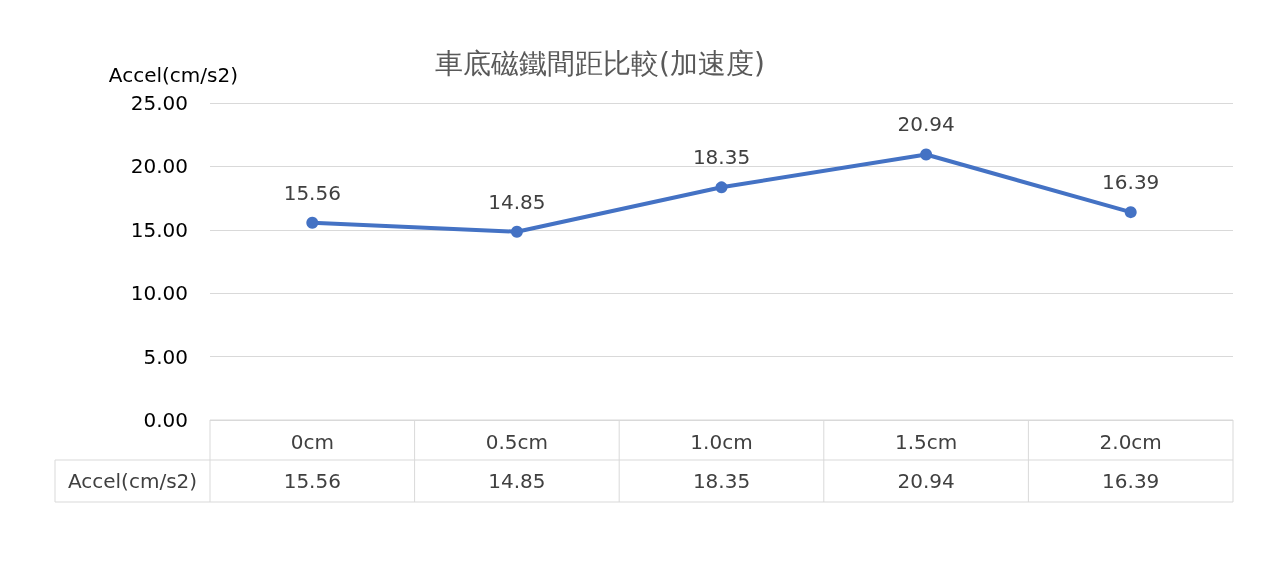 This screenshot has width=1268, height=574. What do you see at coordinates (600, 63) in the screenshot?
I see `chart-title: 車底磁鐵間距比較(加速度)` at bounding box center [600, 63].